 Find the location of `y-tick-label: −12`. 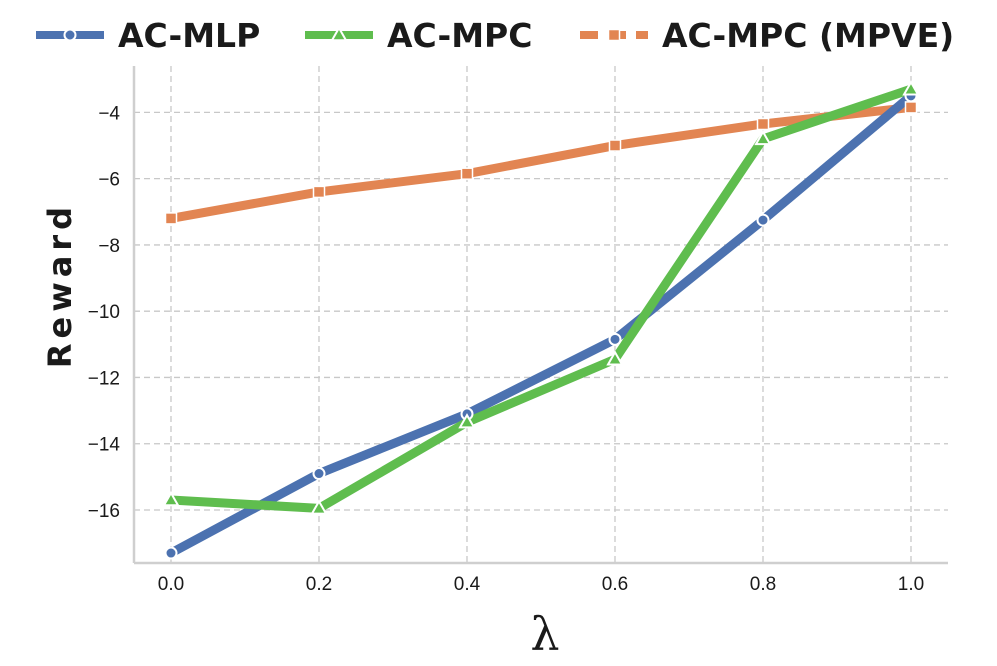

y-tick-label: −12 is located at coordinates (104, 378).